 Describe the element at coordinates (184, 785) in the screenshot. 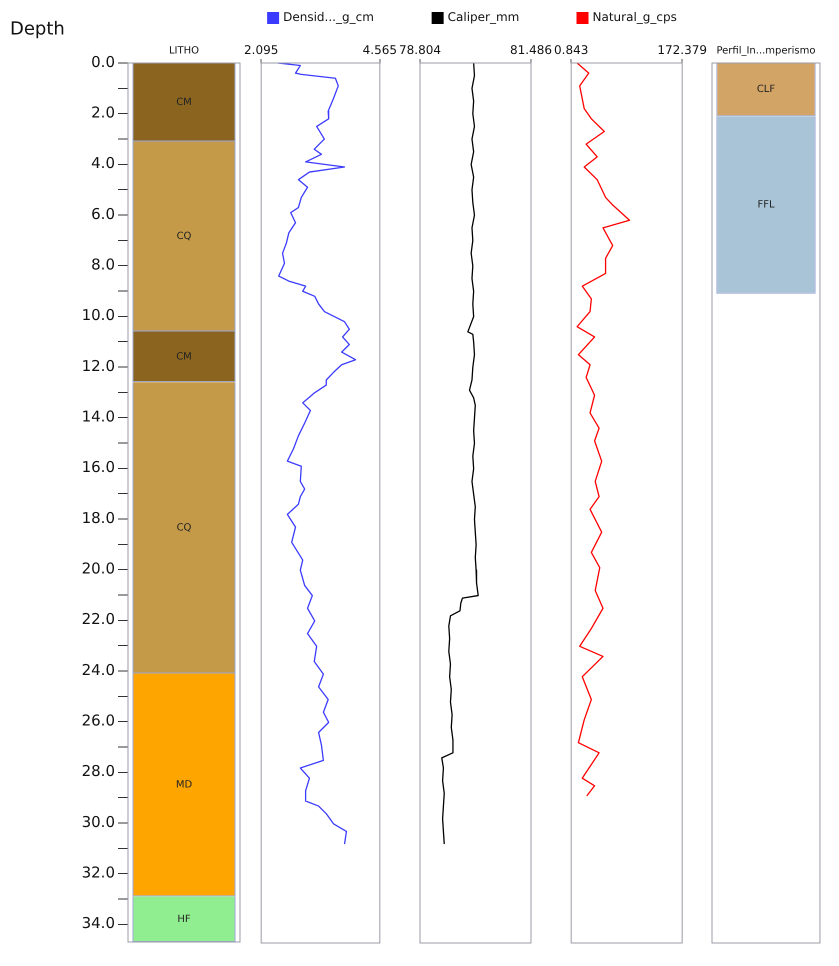

I see `series-label: MD` at that location.